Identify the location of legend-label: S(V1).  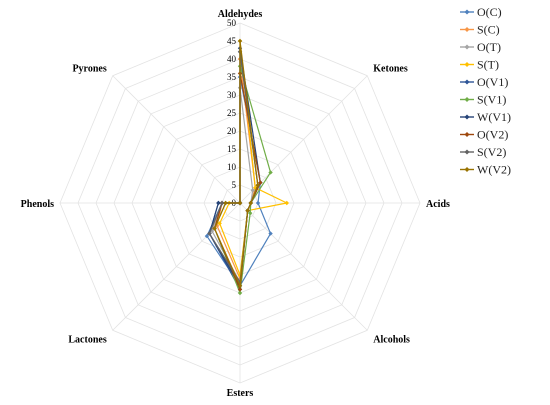
(491, 100).